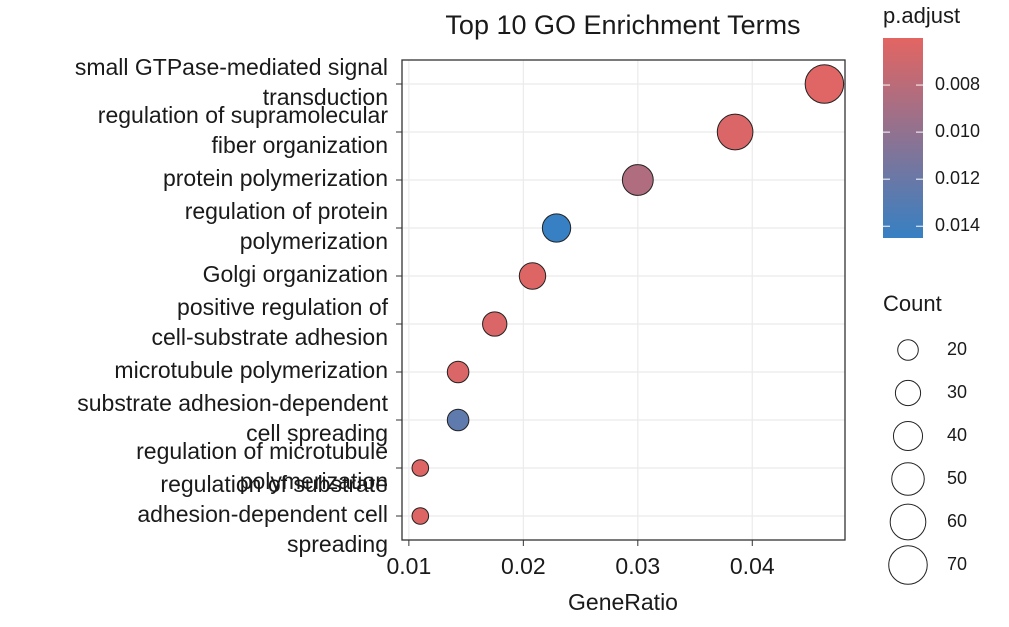 The width and height of the screenshot is (1009, 627). Describe the element at coordinates (408, 566) in the screenshot. I see `x-tick-label: 0.01` at that location.